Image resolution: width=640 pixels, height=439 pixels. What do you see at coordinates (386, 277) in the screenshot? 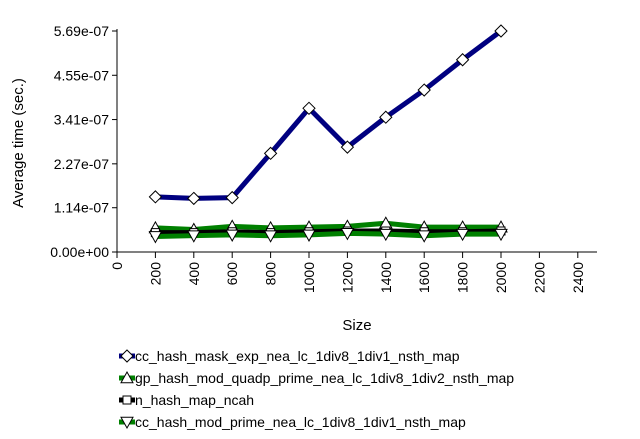
I see `x-tick-label: 1400` at bounding box center [386, 277].